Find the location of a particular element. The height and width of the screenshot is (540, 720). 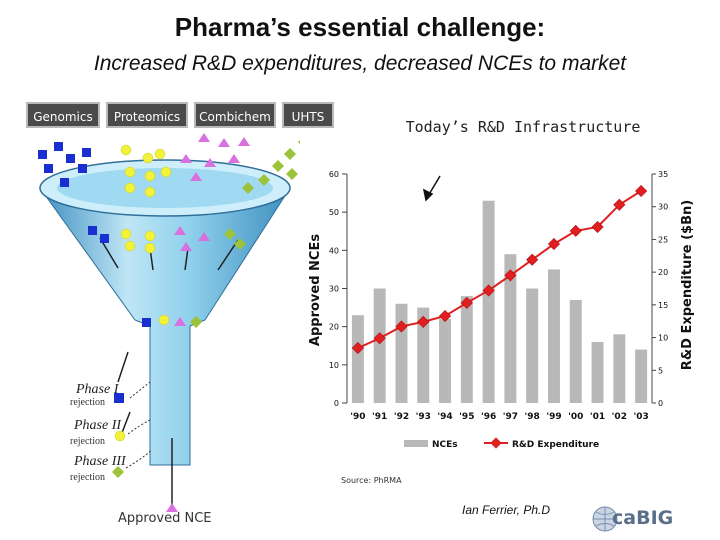

x-tick-label: '91 is located at coordinates (379, 417).